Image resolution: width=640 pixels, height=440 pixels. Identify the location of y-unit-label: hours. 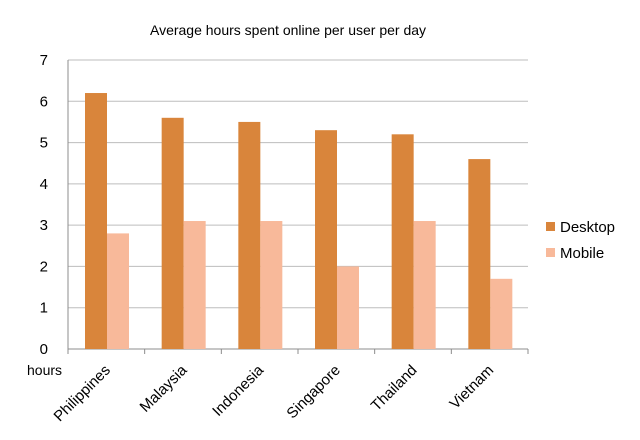
(44, 370).